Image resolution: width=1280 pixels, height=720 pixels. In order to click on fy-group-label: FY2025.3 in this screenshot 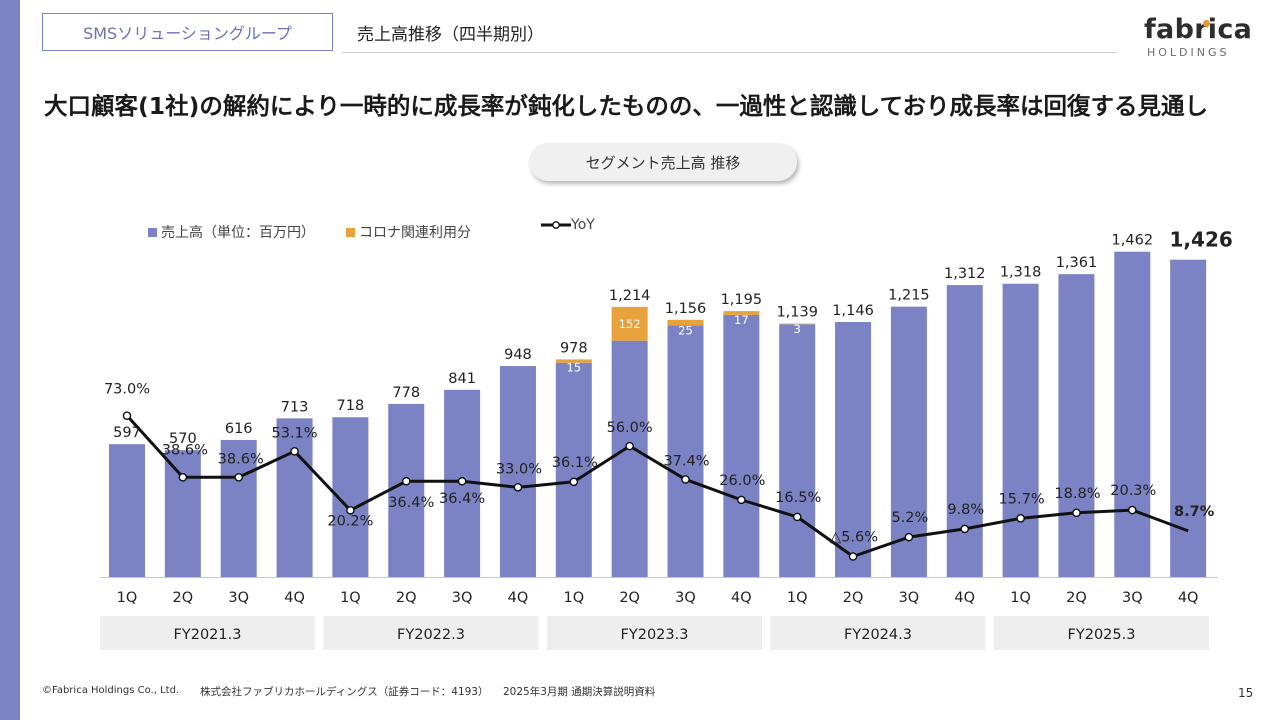, I will do `click(1102, 635)`.